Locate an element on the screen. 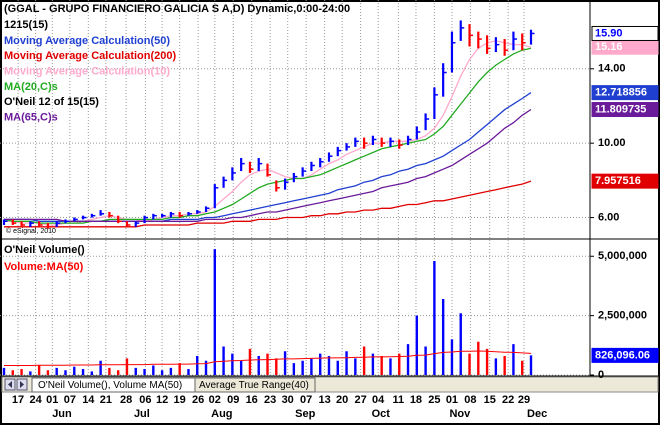 The image size is (660, 425). legend-entry: MA(20,C)s is located at coordinates (31, 87).